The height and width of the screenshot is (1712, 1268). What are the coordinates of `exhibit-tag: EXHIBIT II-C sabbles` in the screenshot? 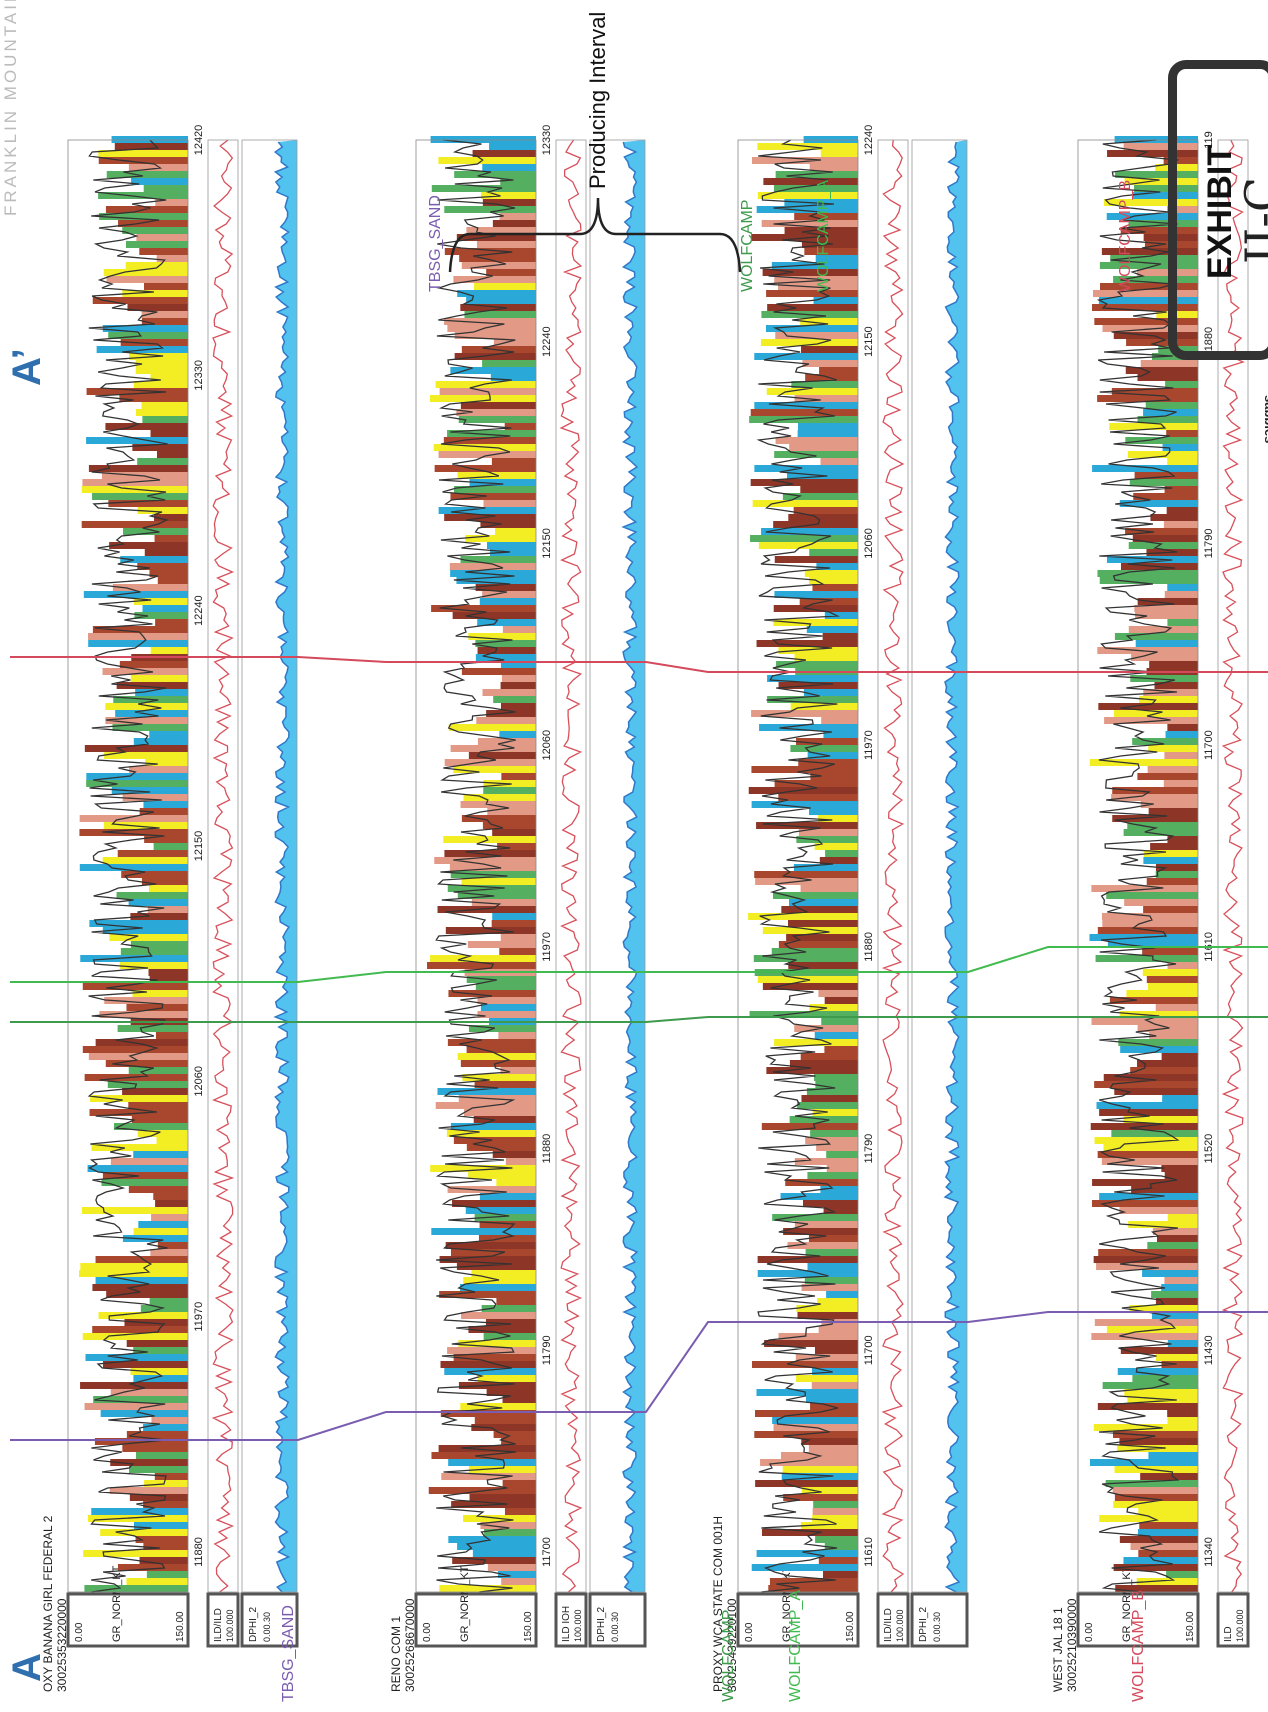 It's located at (1218, 251).